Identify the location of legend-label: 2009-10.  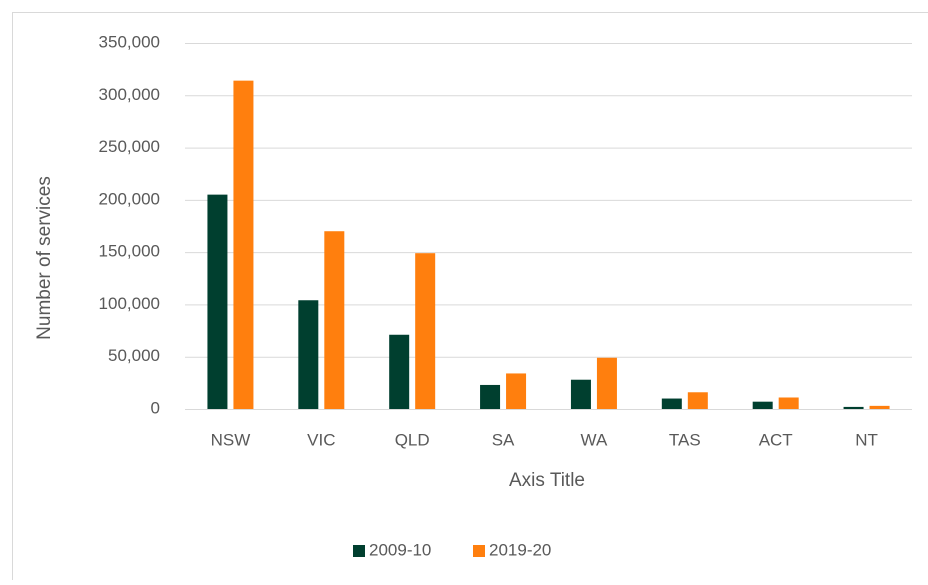
(400, 549).